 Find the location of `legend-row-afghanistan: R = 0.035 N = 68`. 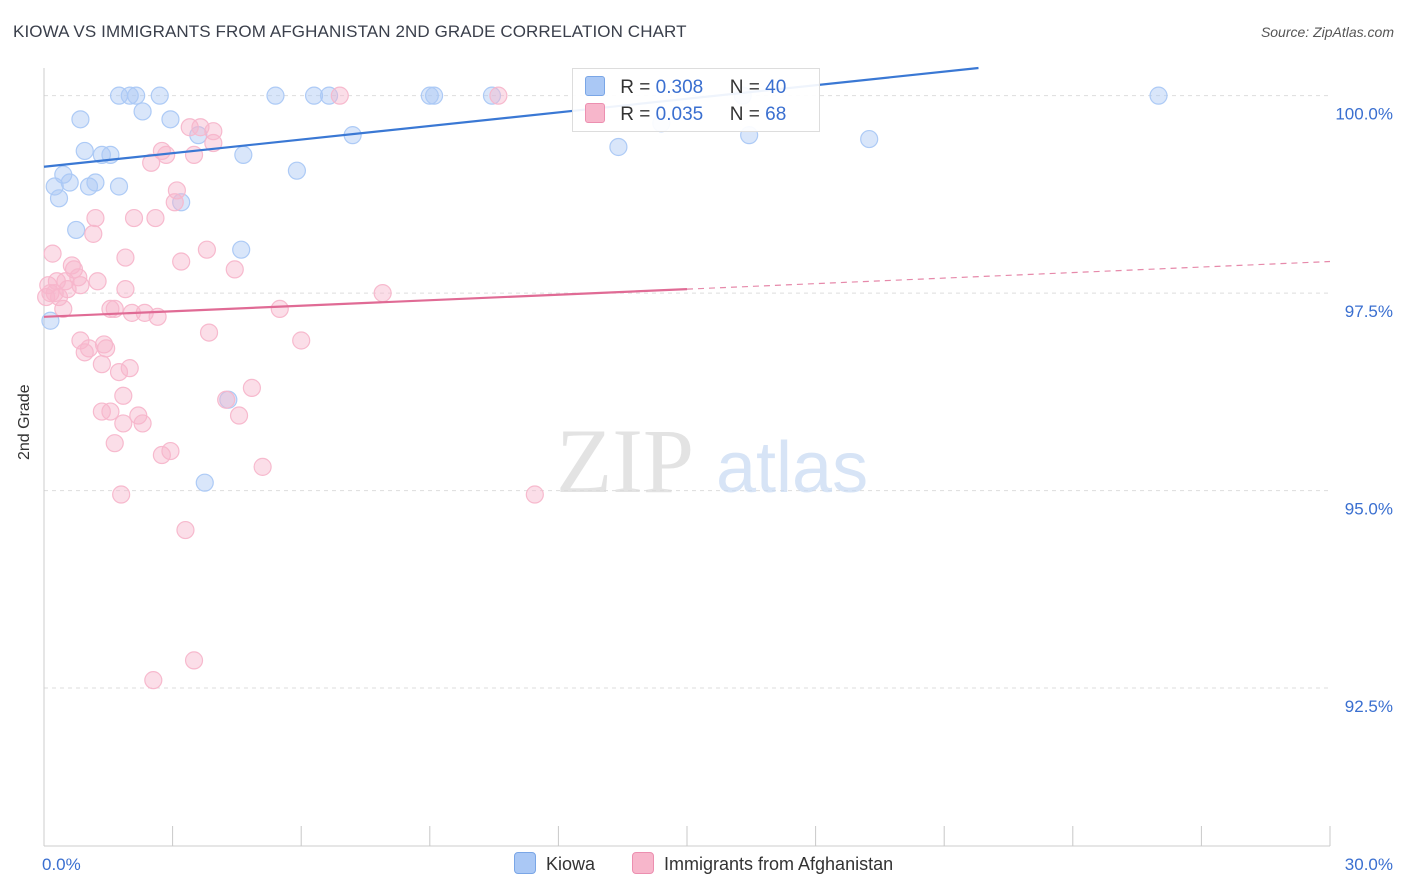

legend-row-afghanistan: R = 0.035 N = 68 is located at coordinates (685, 114).